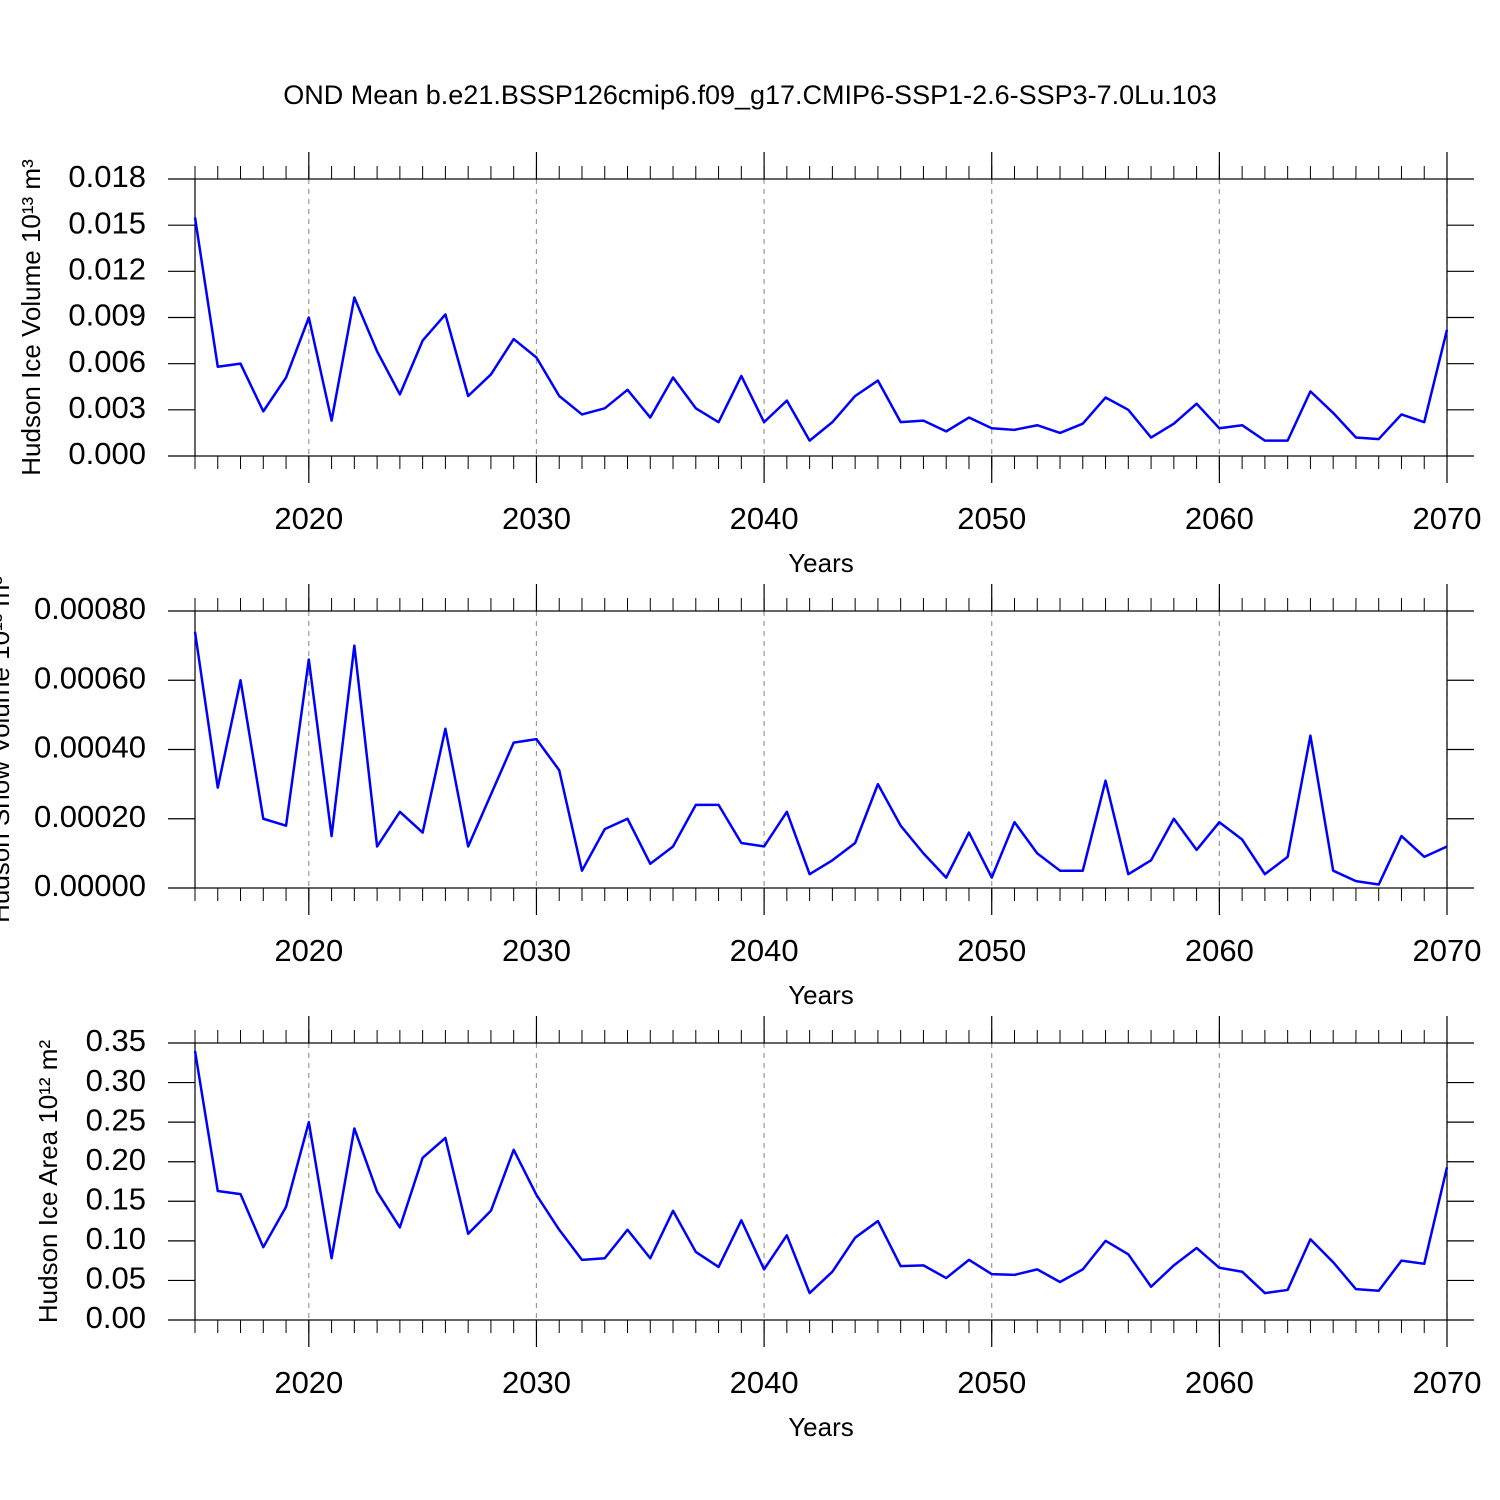  Describe the element at coordinates (90, 747) in the screenshot. I see `y-tick-label: 0.00040` at that location.